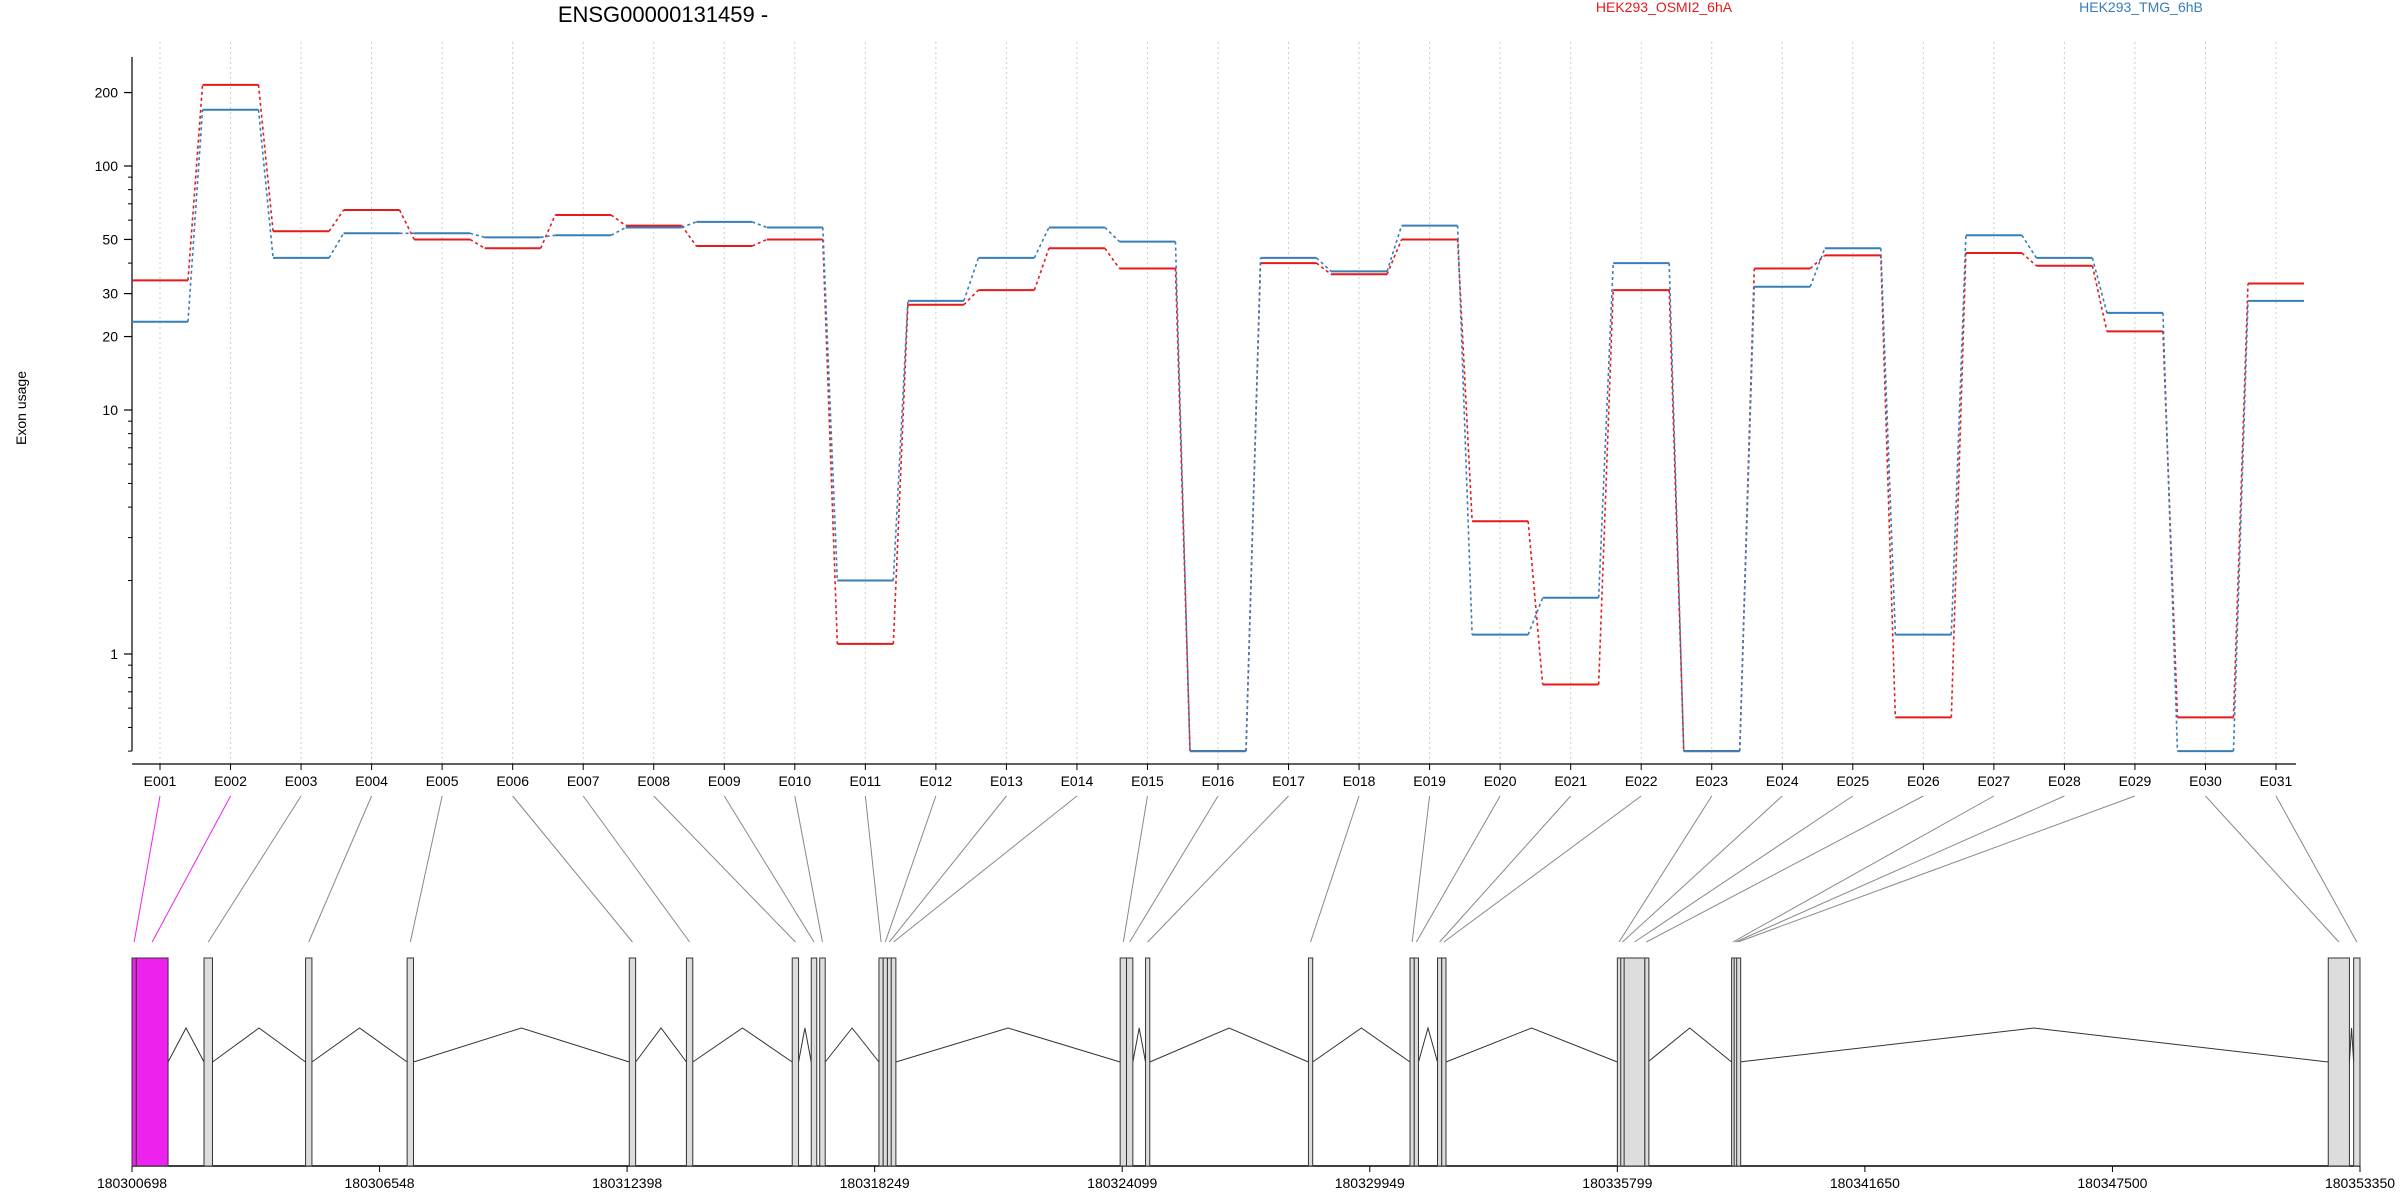  What do you see at coordinates (114, 654) in the screenshot?
I see `y-tick-label: 1` at bounding box center [114, 654].